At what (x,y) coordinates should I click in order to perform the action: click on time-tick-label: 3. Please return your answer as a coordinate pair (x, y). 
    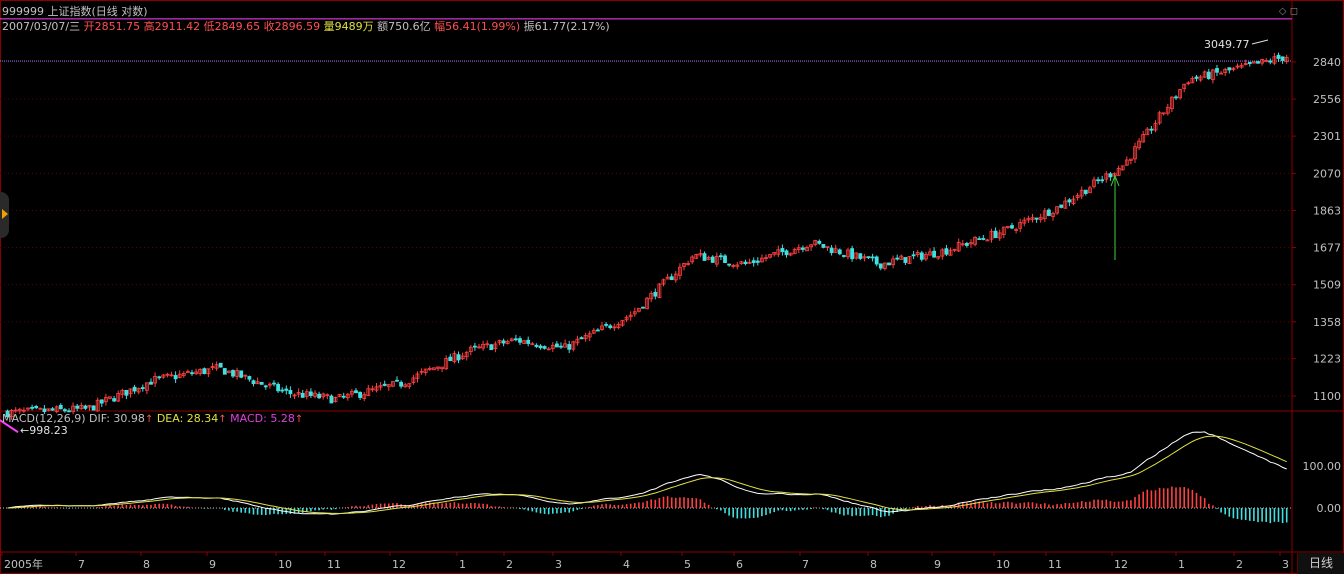
    Looking at the image, I should click on (558, 564).